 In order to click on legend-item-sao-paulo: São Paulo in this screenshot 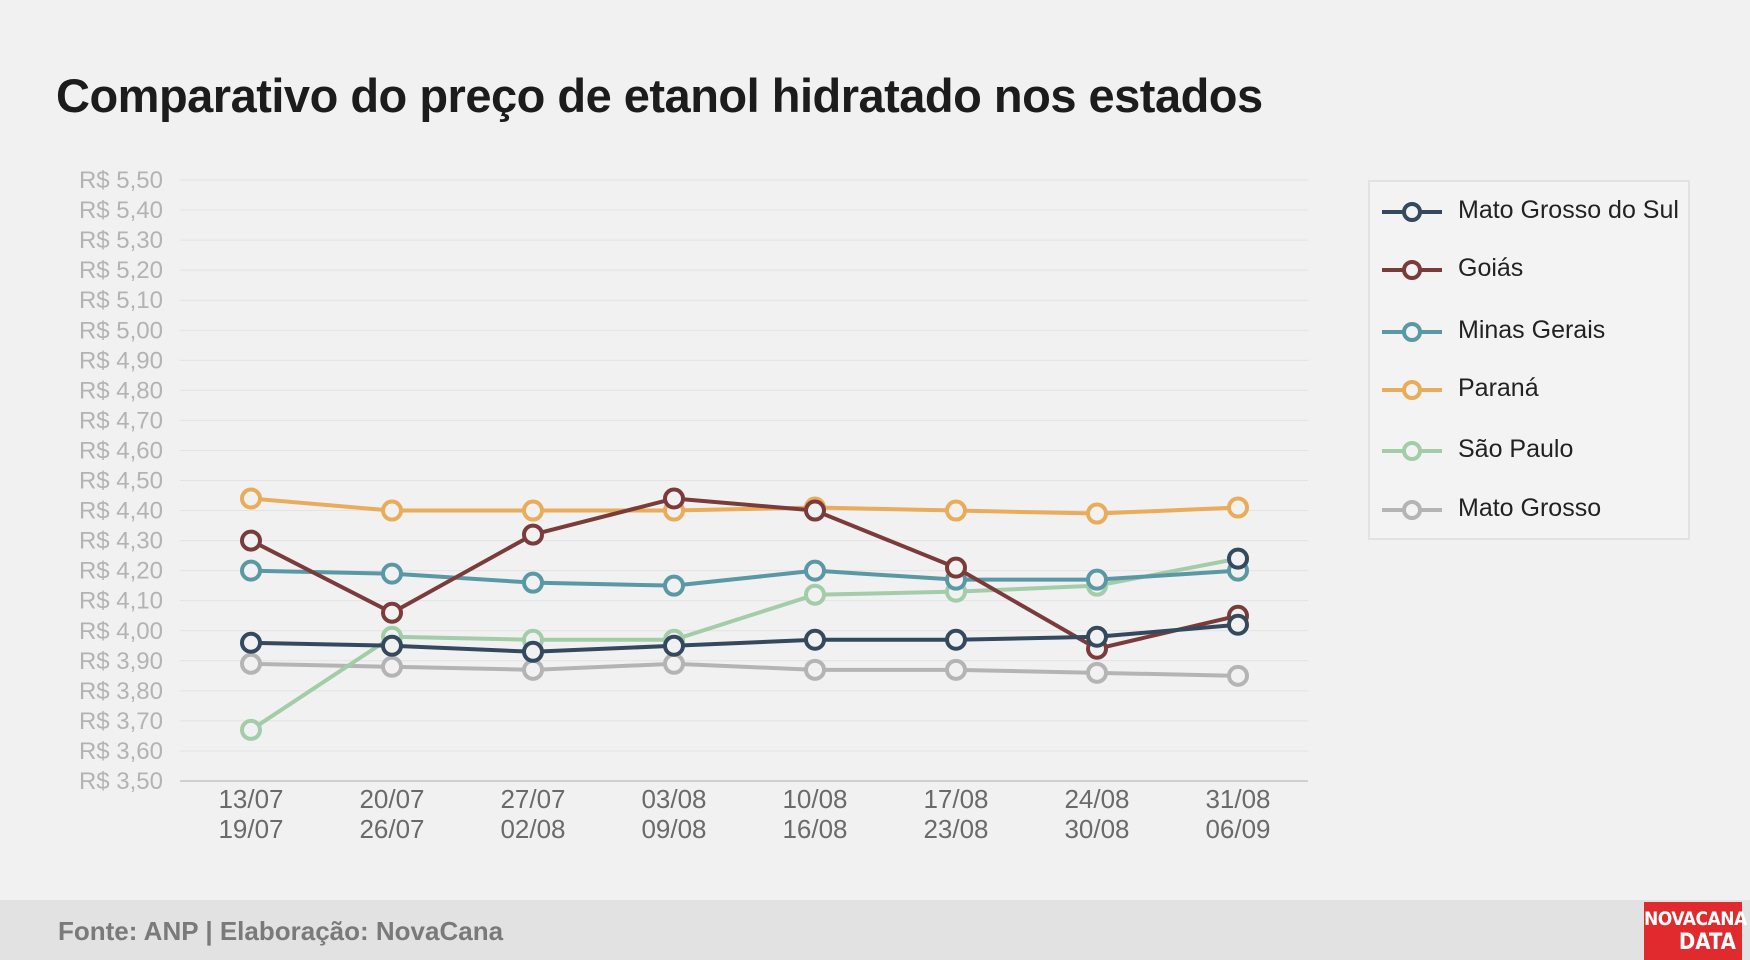, I will do `click(1529, 451)`.